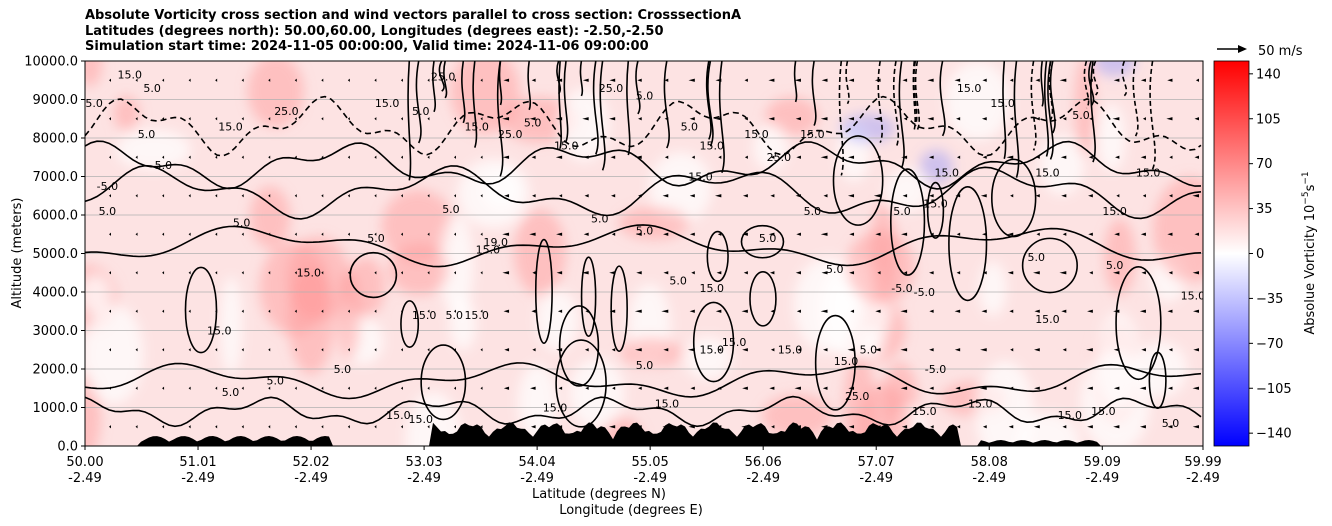 This screenshot has width=1332, height=526. Describe the element at coordinates (56, 331) in the screenshot. I see `y-tick-label: 3000.0` at that location.